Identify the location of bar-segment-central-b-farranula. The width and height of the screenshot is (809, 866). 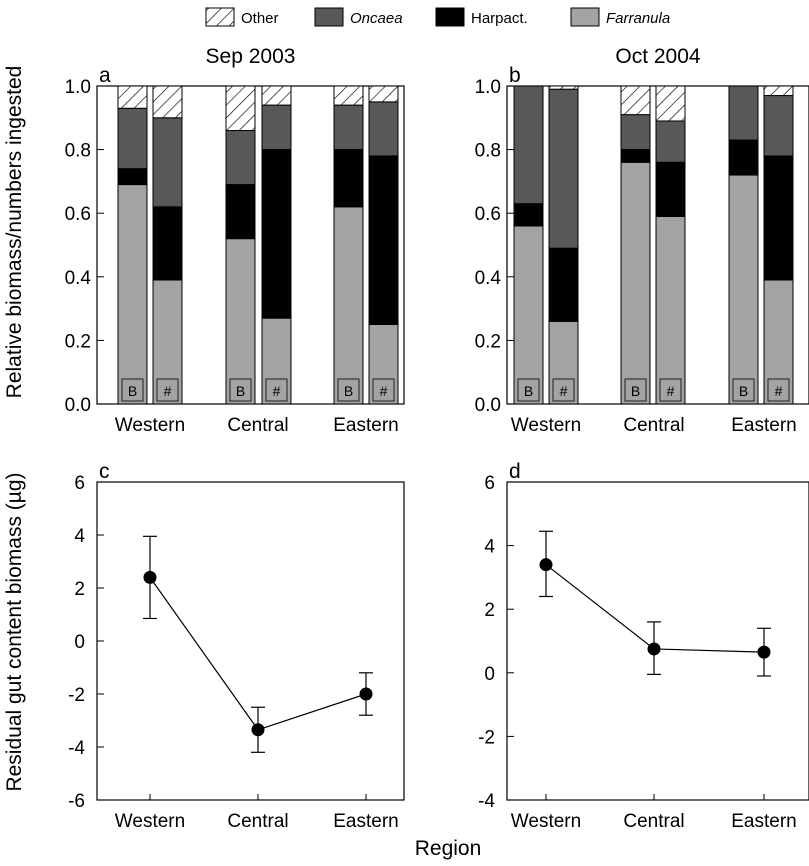
(240, 321).